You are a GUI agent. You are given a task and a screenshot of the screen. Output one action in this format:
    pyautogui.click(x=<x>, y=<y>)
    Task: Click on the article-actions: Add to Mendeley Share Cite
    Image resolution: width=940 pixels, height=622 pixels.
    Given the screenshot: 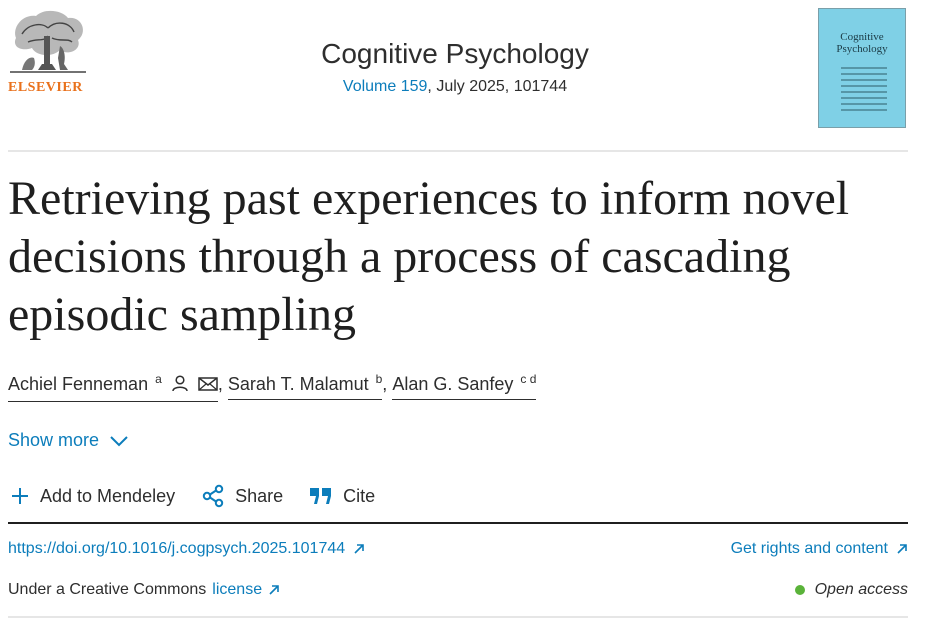 What is the action you would take?
    pyautogui.click(x=205, y=496)
    